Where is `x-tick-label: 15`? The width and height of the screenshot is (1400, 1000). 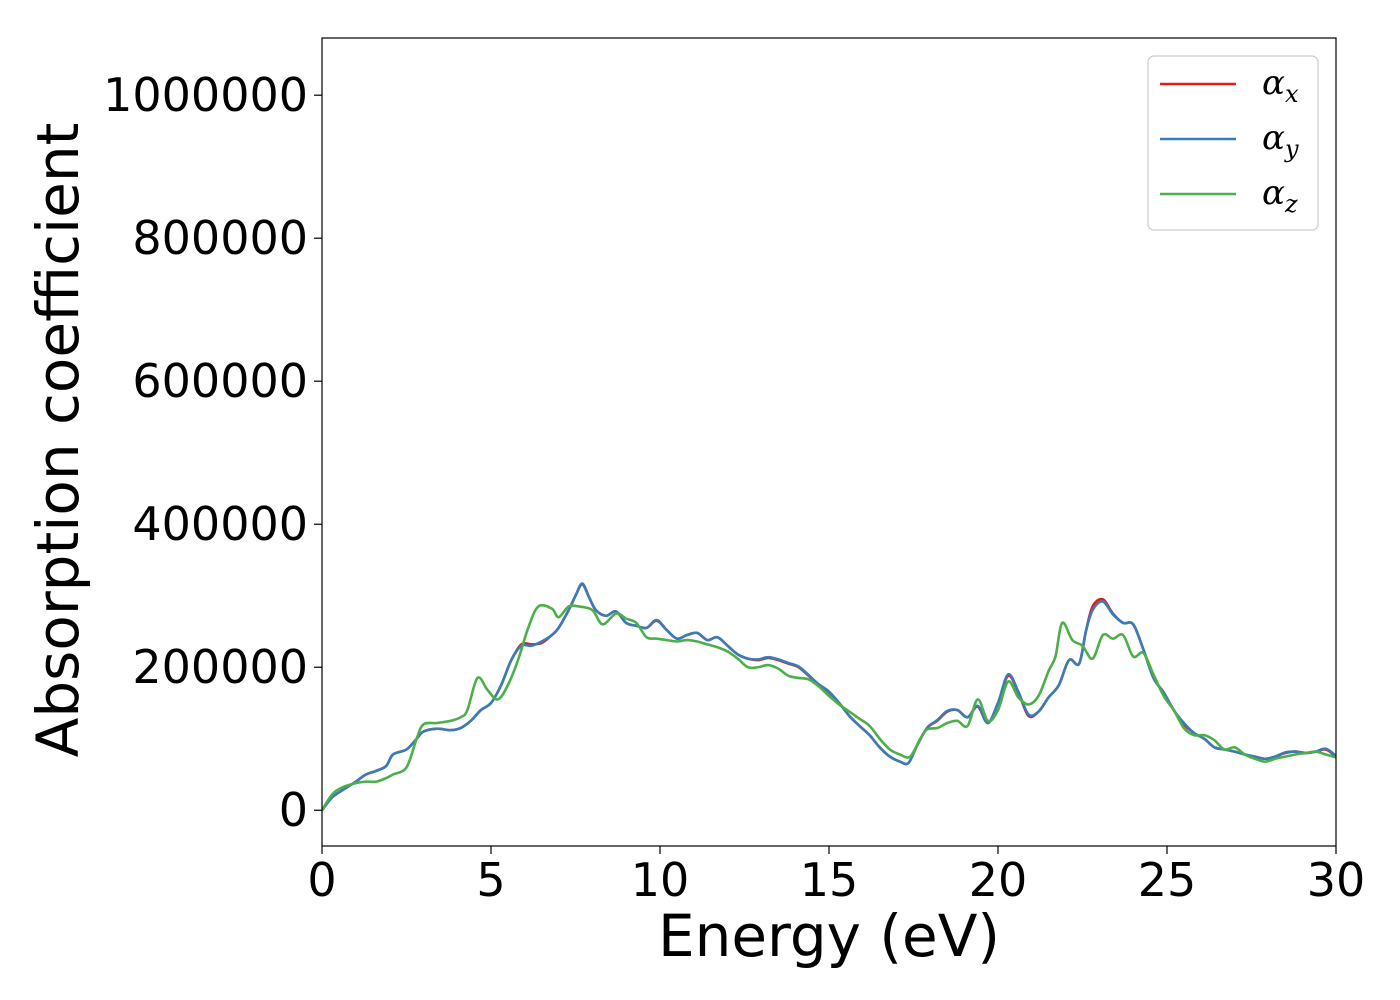
x-tick-label: 15 is located at coordinates (829, 880).